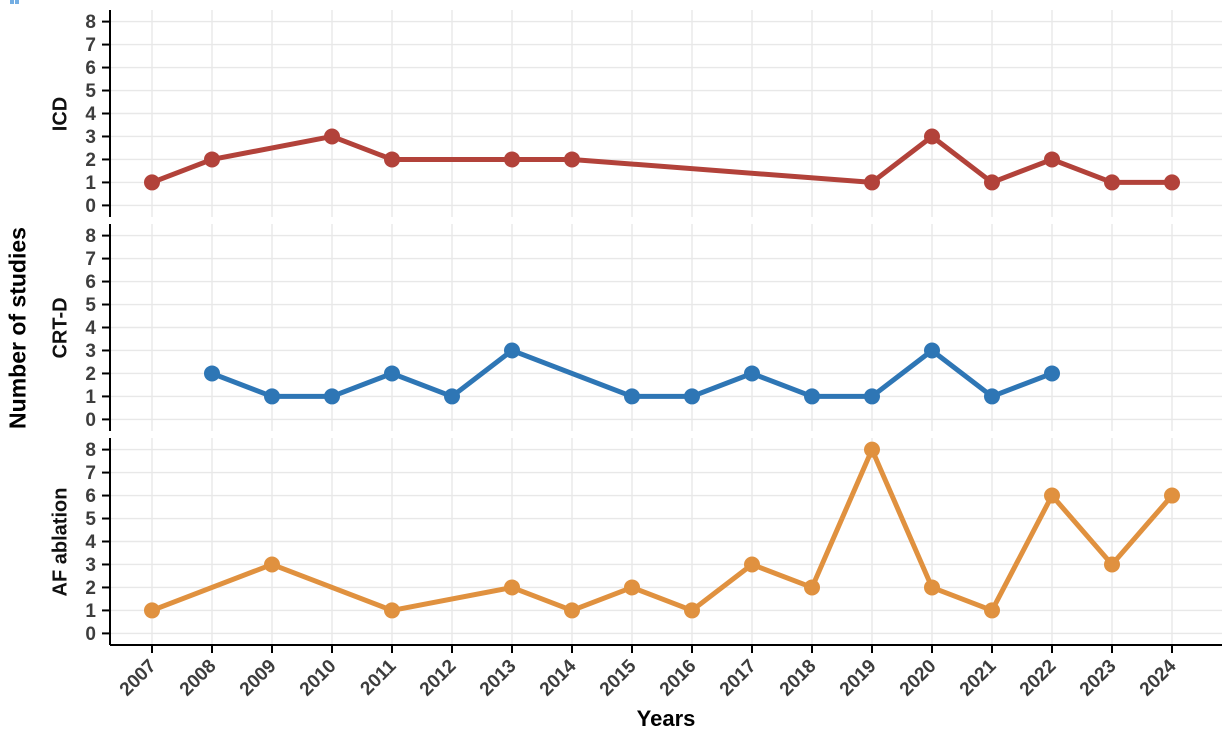 Image resolution: width=1226 pixels, height=736 pixels. I want to click on facet-label-icd: ICD, so click(60, 114).